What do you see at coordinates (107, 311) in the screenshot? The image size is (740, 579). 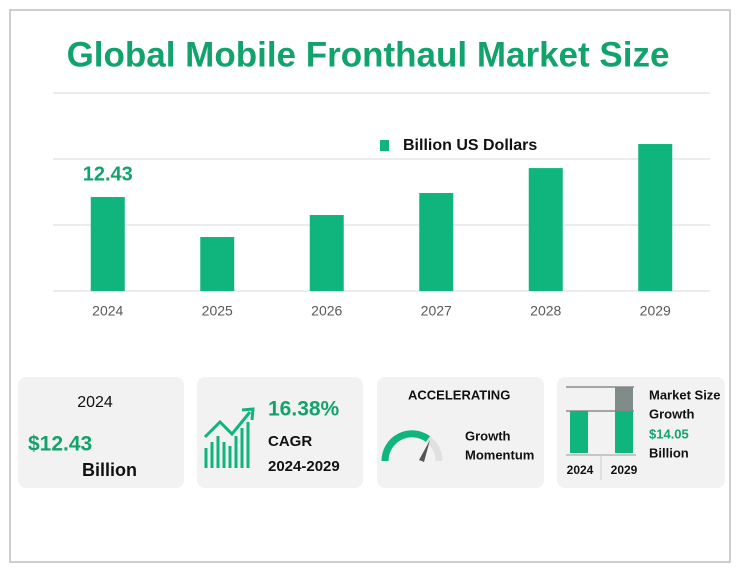 I see `x-tick-label: 2024` at bounding box center [107, 311].